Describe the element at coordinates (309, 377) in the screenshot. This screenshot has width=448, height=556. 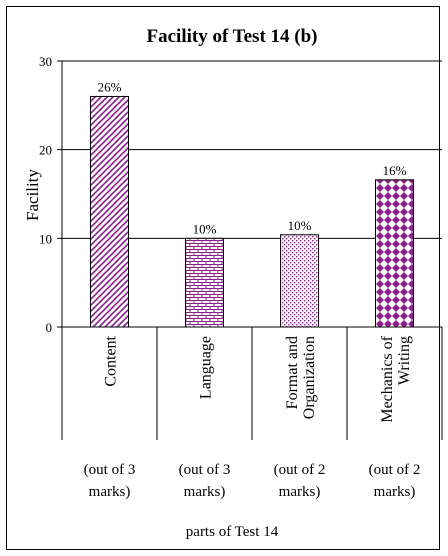
I see `category-label: Organization` at that location.